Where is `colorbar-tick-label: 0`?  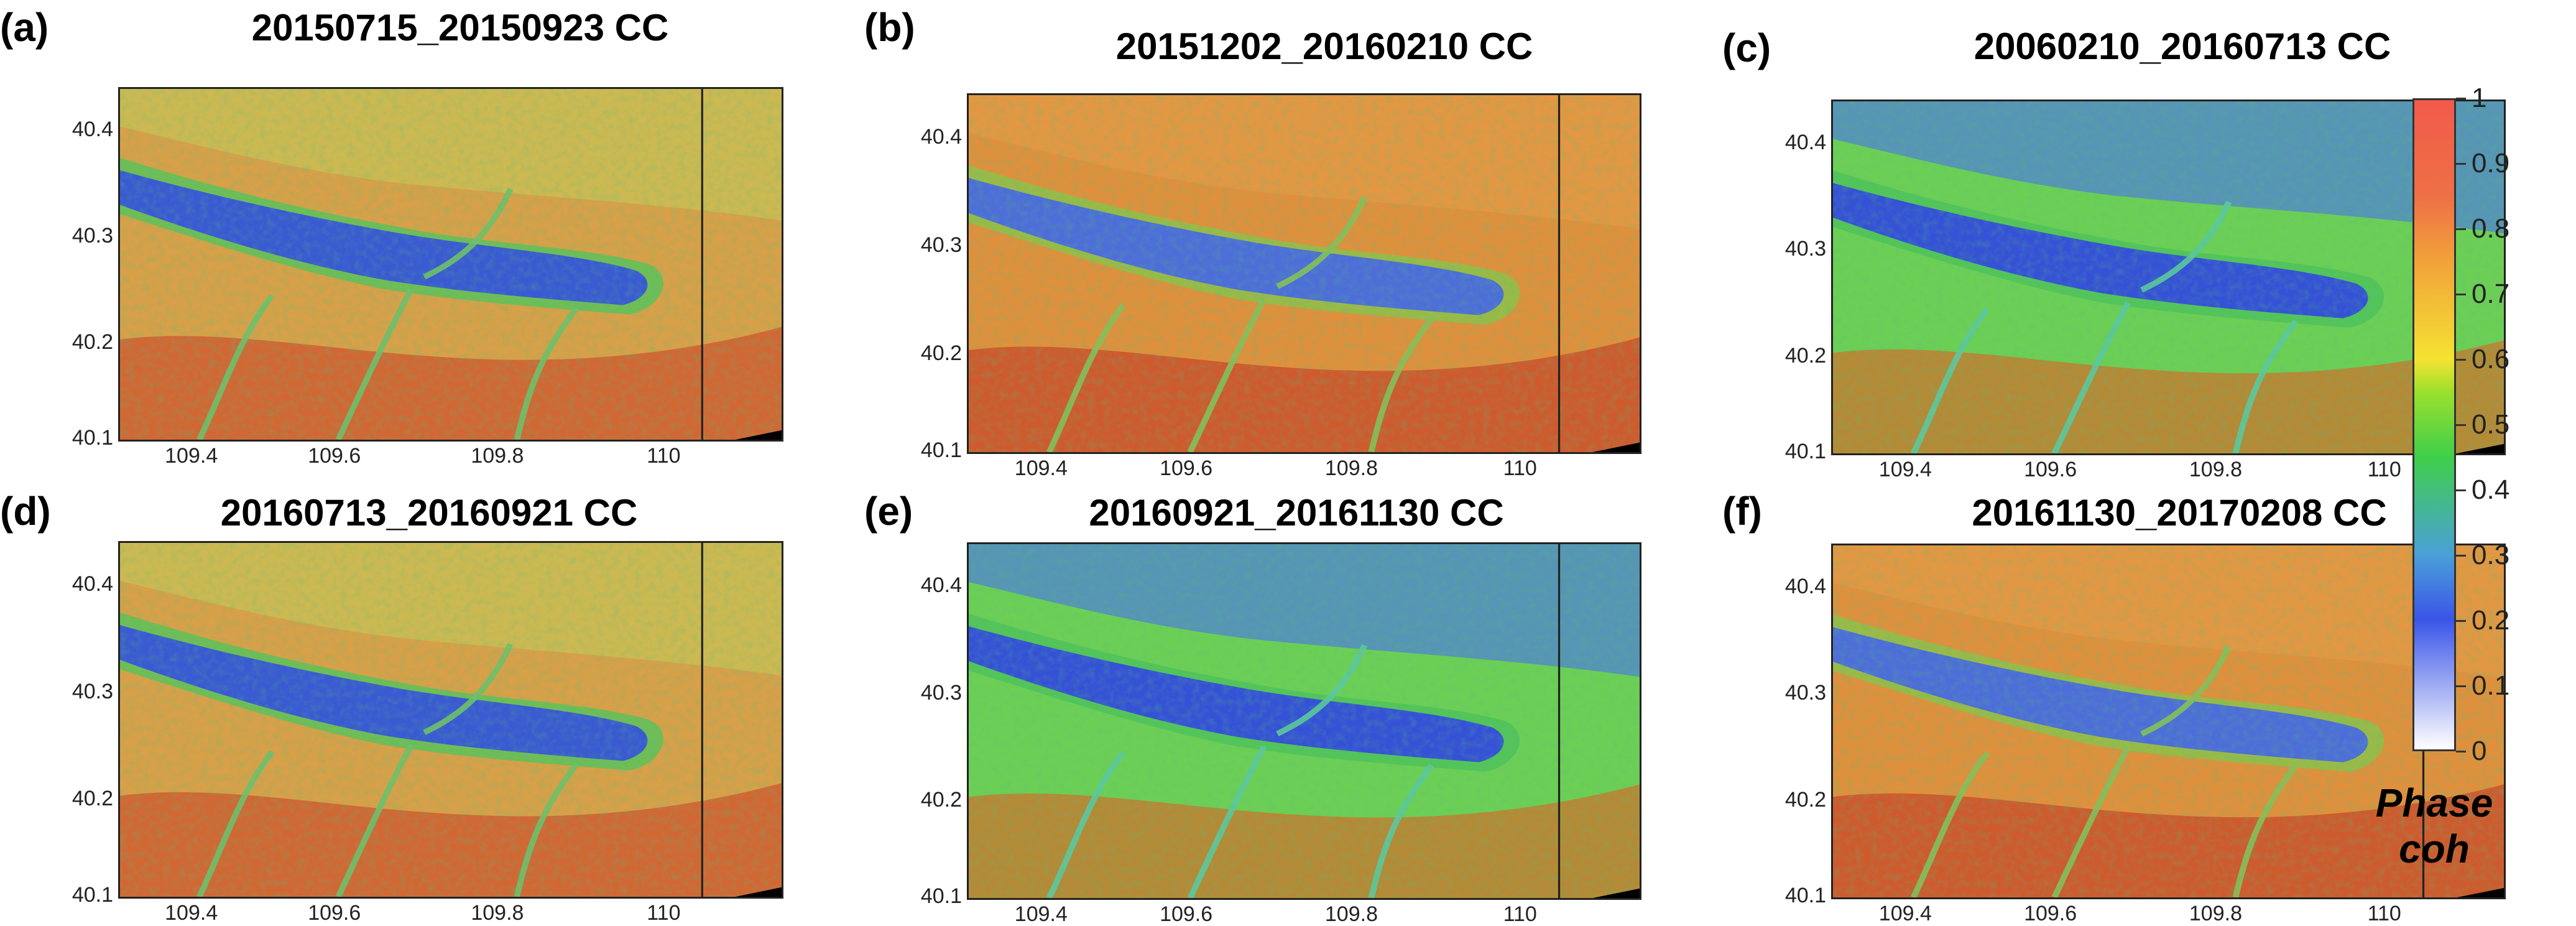
colorbar-tick-label: 0 is located at coordinates (2479, 751).